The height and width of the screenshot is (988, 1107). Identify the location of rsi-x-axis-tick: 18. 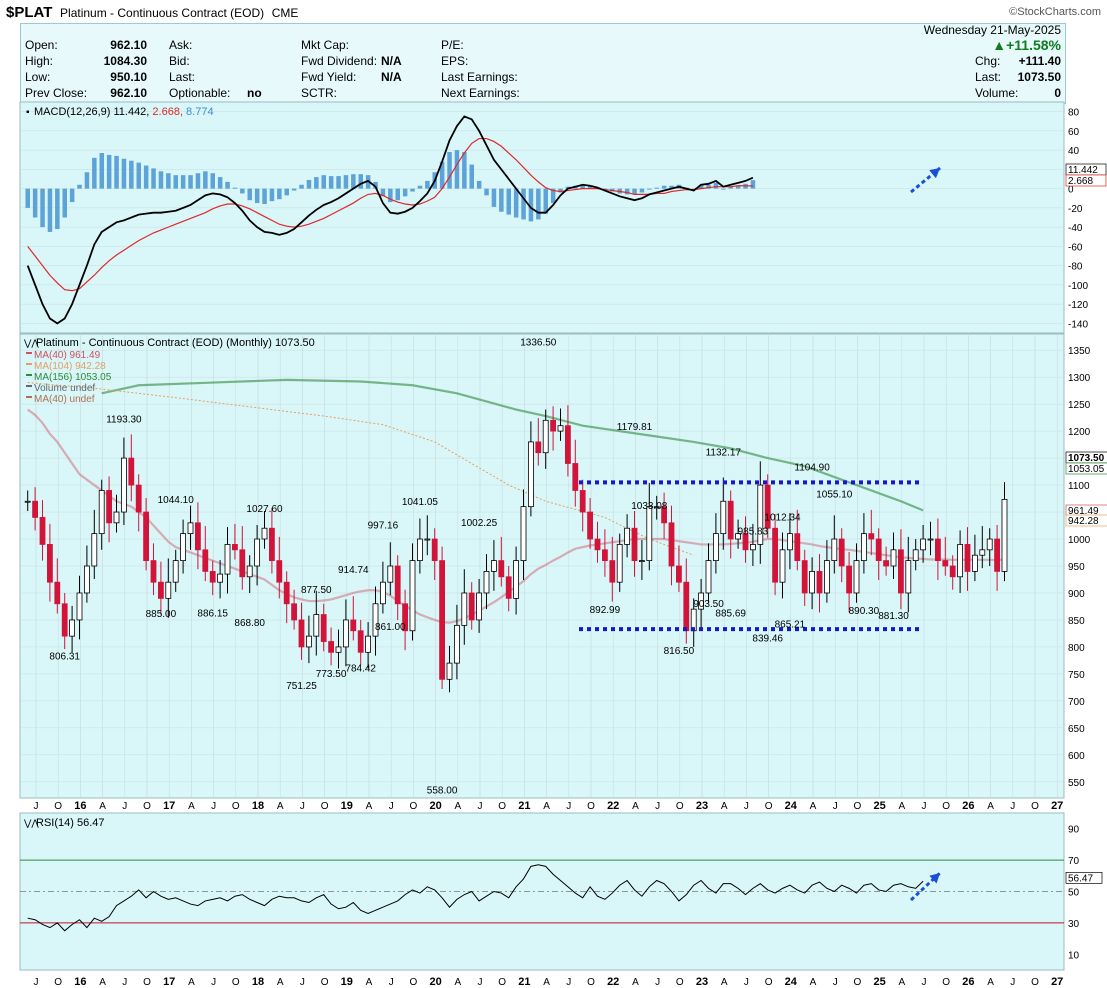
(258, 982).